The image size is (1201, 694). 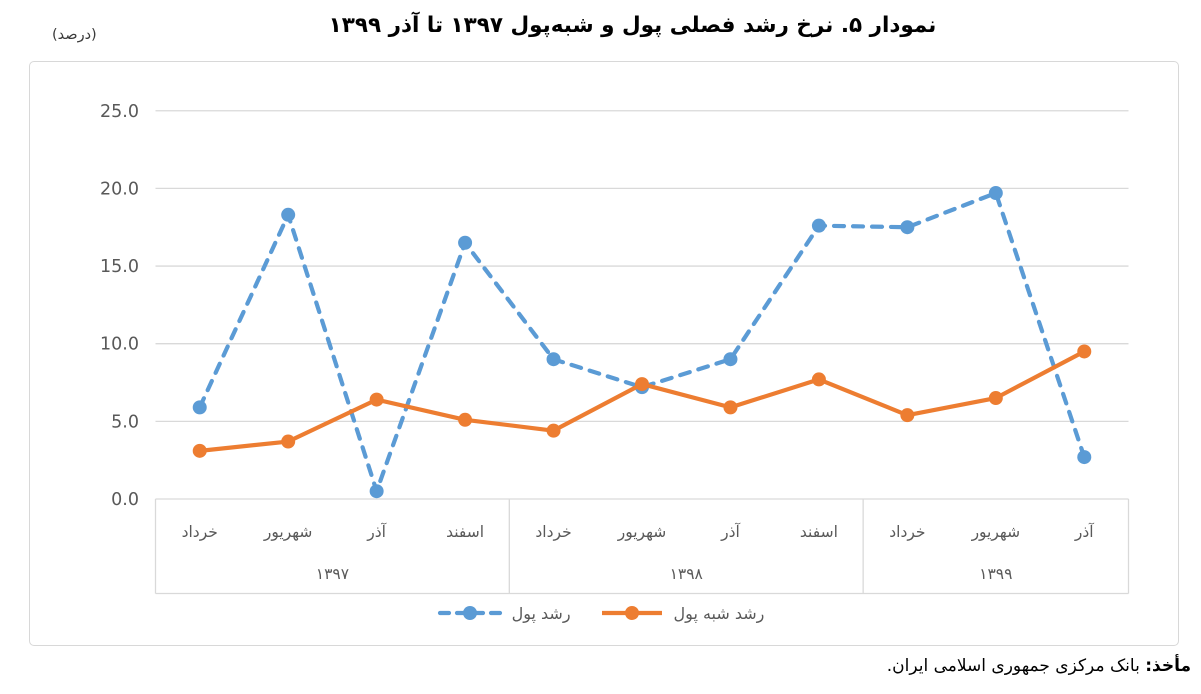 I want to click on year-group-label: ۱۳۹۸, so click(x=686, y=574).